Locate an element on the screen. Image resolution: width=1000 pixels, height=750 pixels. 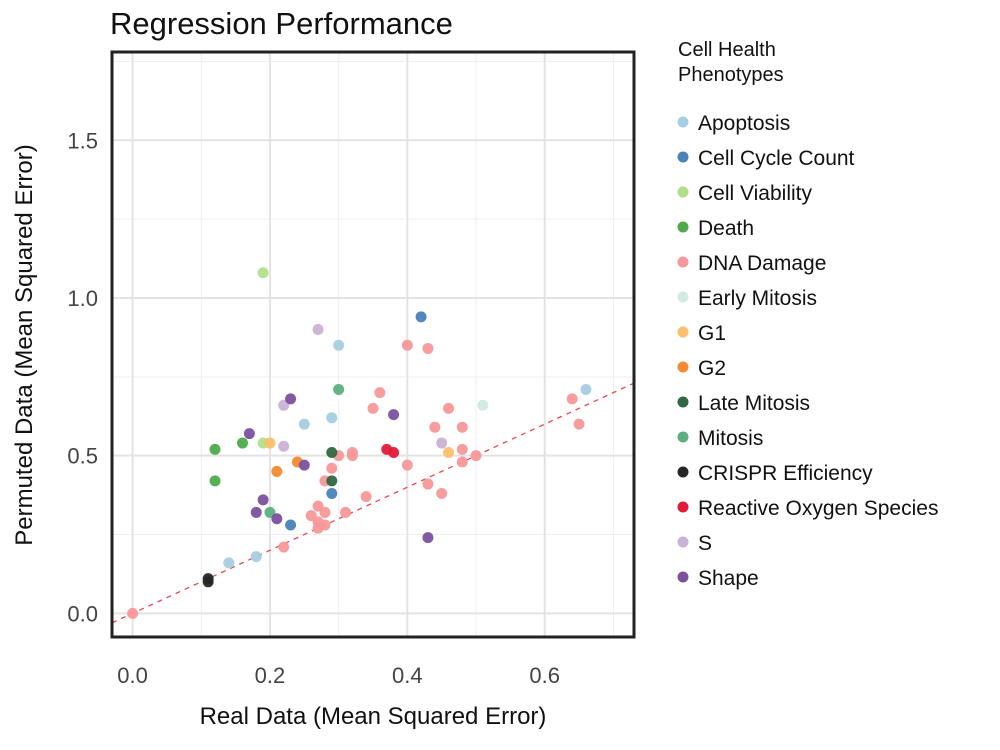
x-axis-label: Real Data (Mean Squared Error) is located at coordinates (373, 716).